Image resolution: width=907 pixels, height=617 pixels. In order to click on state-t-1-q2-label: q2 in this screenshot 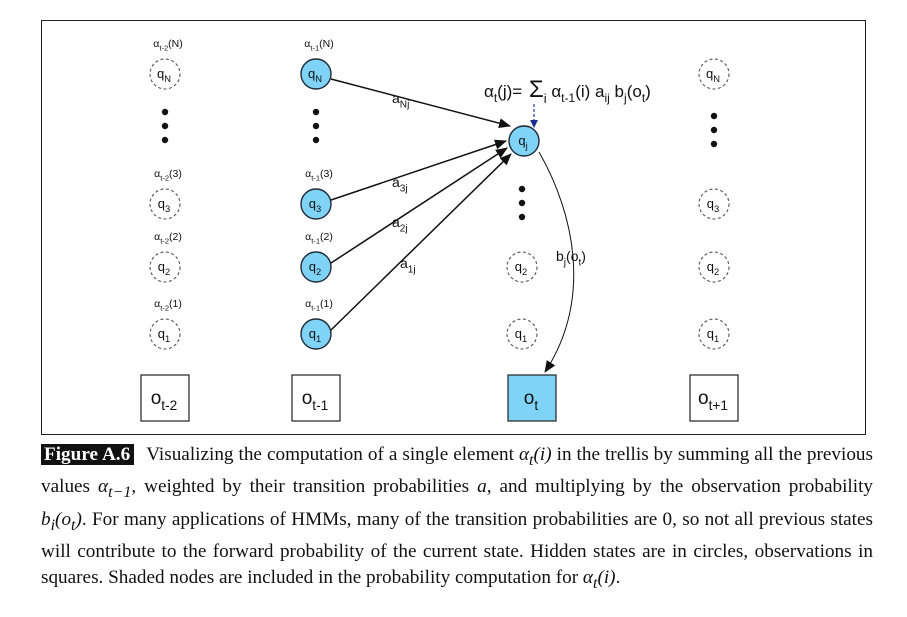, I will do `click(315, 268)`.